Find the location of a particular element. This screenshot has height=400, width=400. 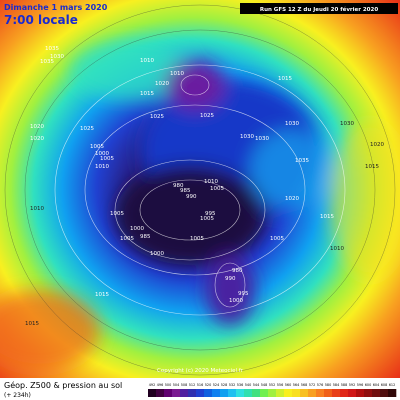

legend-tick: 564 is located at coordinates (296, 385).